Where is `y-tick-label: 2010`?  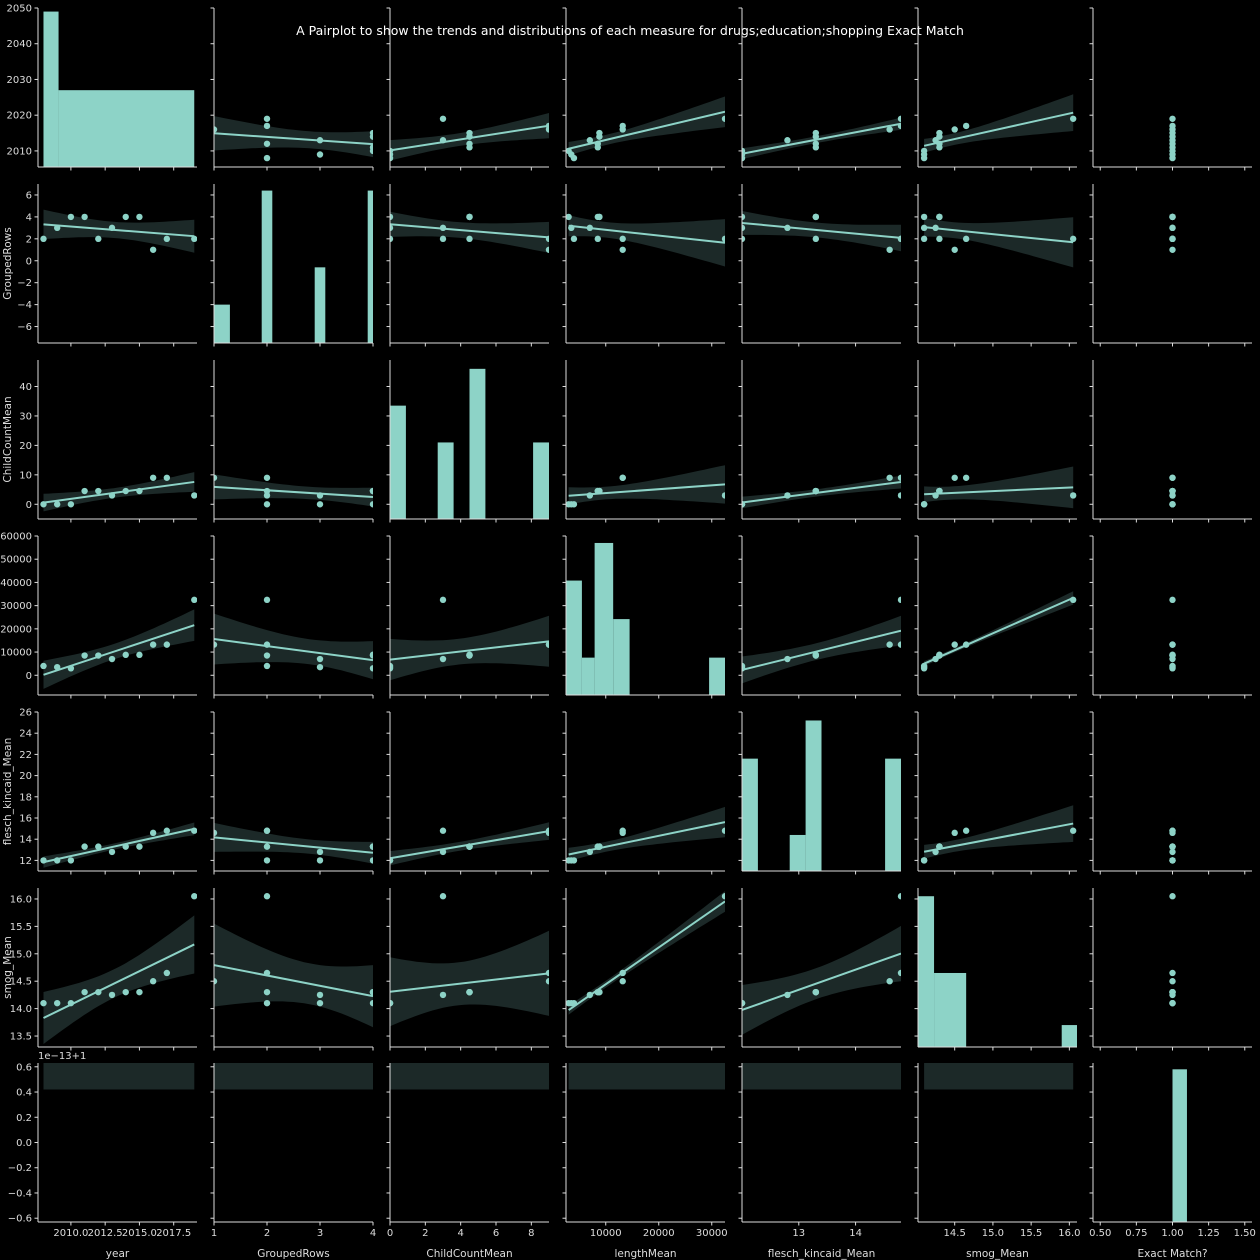 y-tick-label: 2010 is located at coordinates (19, 151).